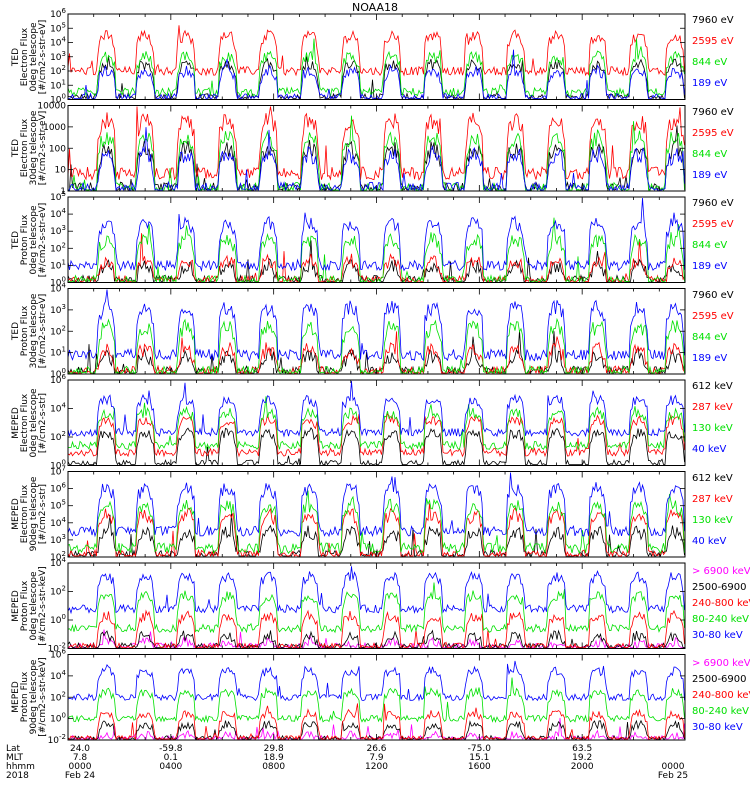 The width and height of the screenshot is (750, 800). I want to click on orbit-lat-value: 63.5, so click(582, 749).